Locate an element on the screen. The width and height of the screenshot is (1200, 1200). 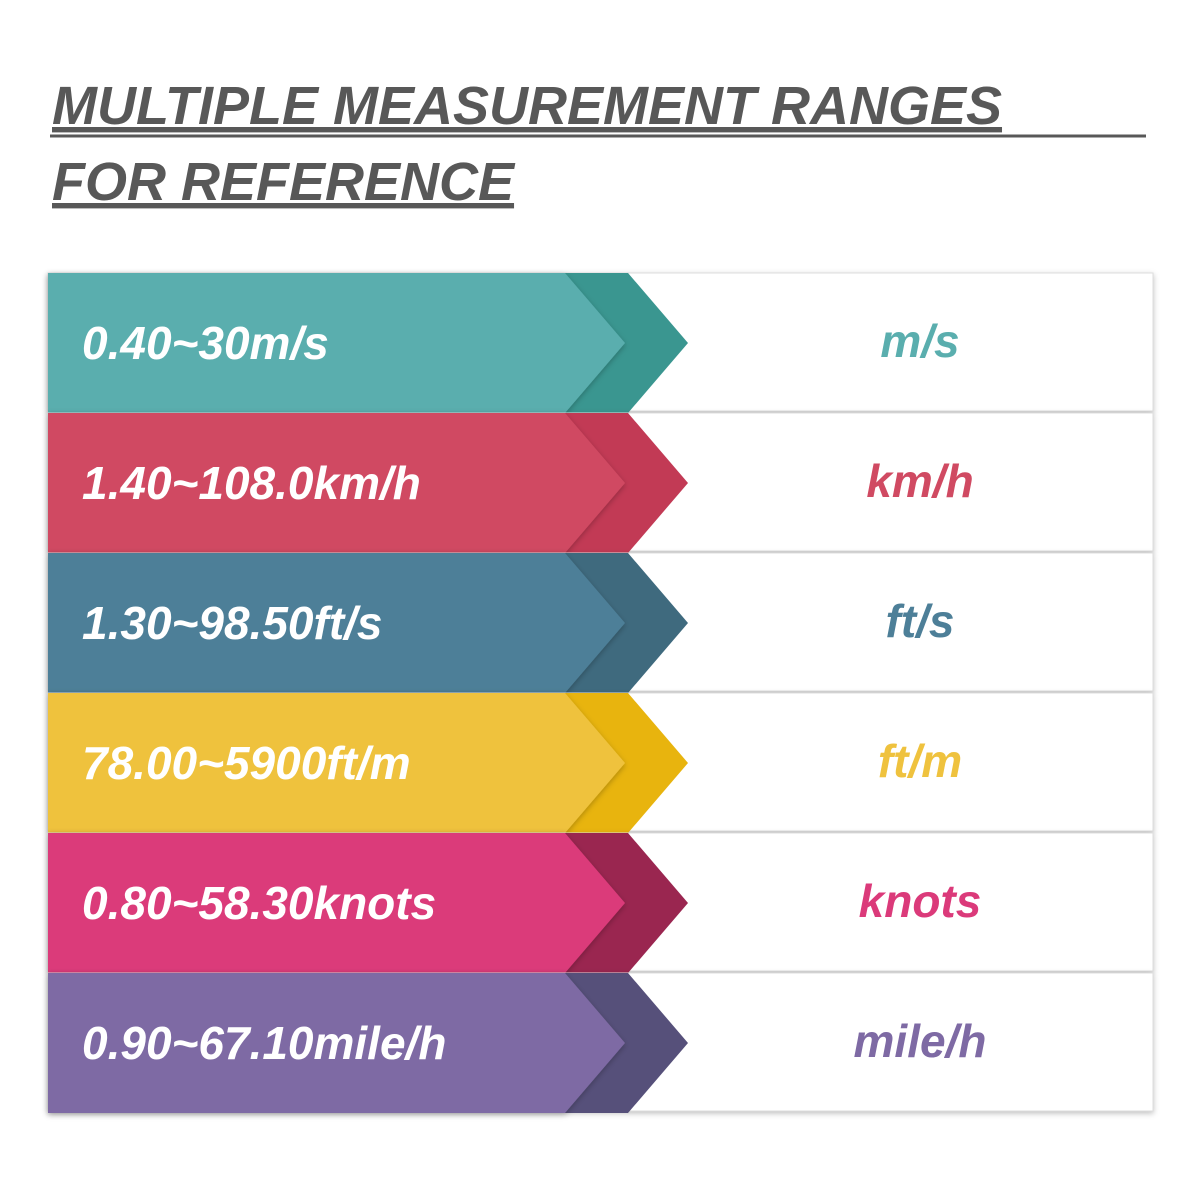
range-text: 78.00~5900ft/m is located at coordinates (246, 763).